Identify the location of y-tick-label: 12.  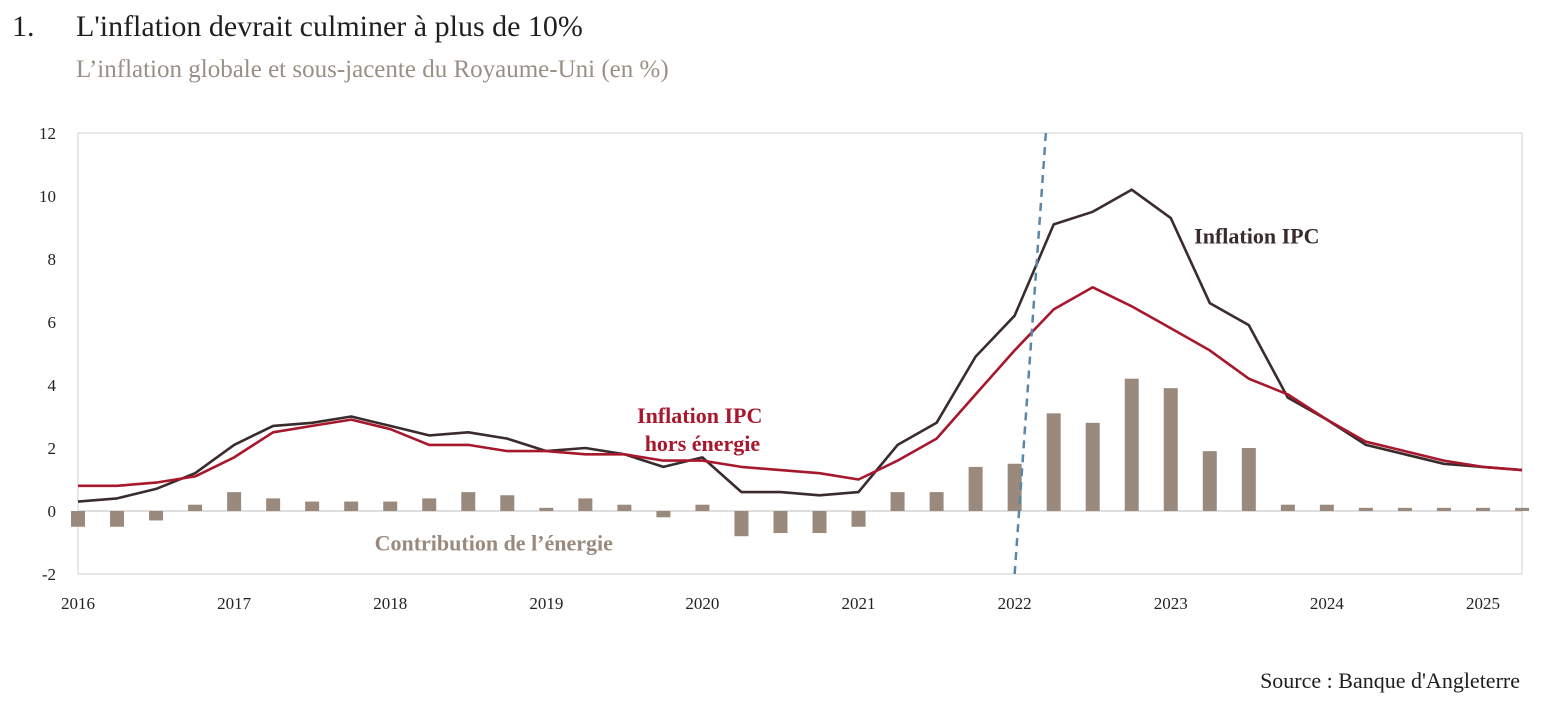
(47, 133).